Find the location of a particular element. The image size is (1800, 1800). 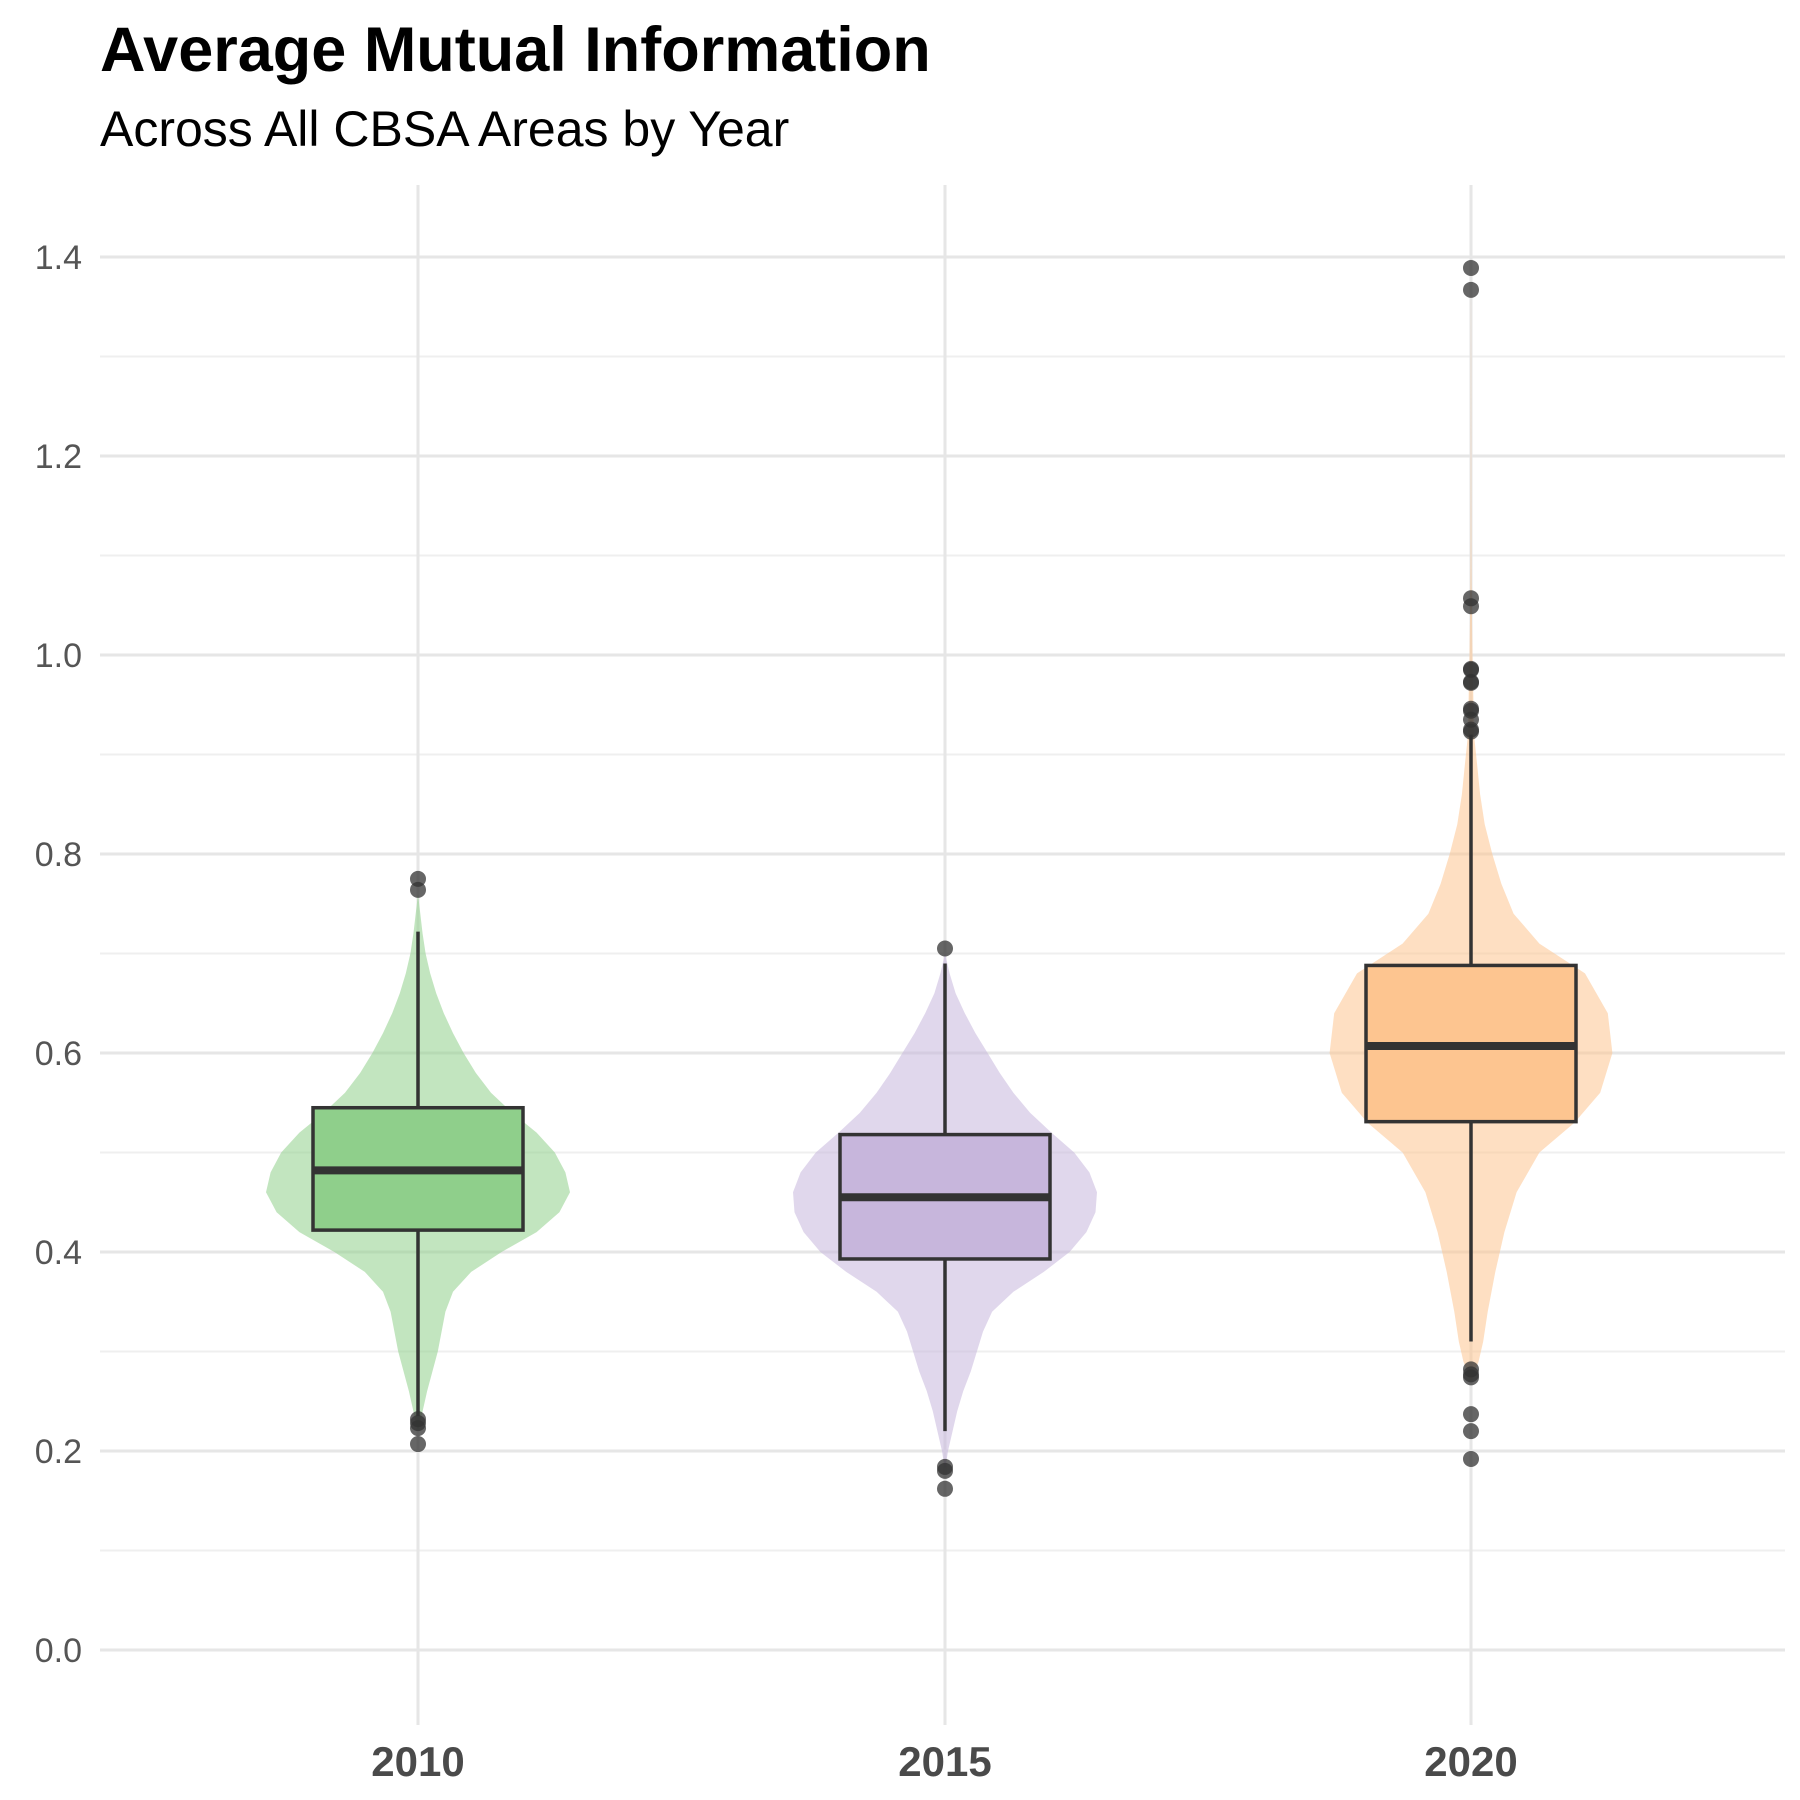

chart-subtitle: Across All CBSA Areas by Year is located at coordinates (445, 129).